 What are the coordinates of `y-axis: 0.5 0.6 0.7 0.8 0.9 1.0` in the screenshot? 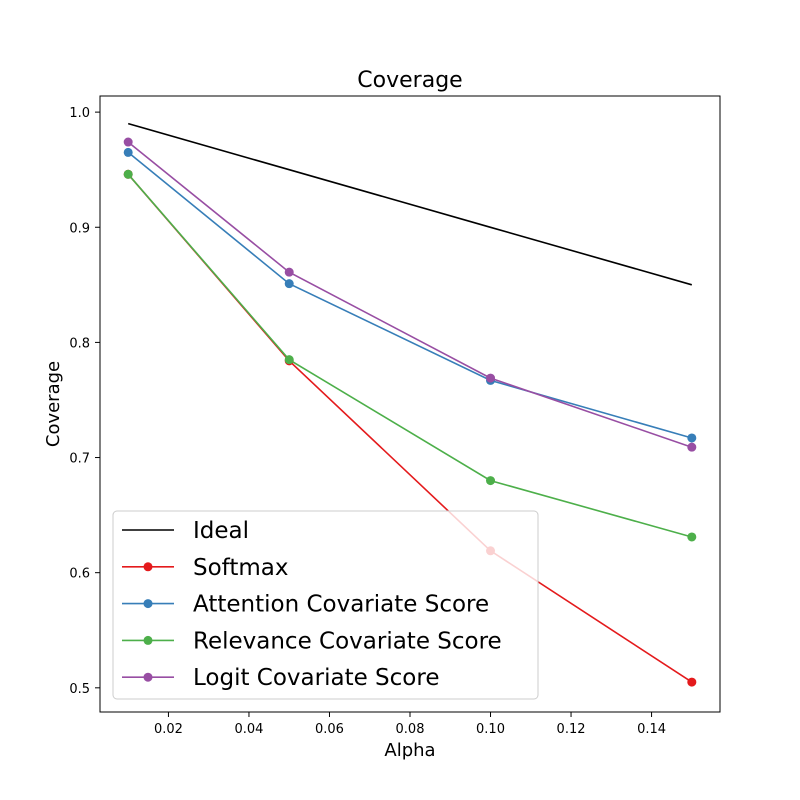 It's located at (84, 401).